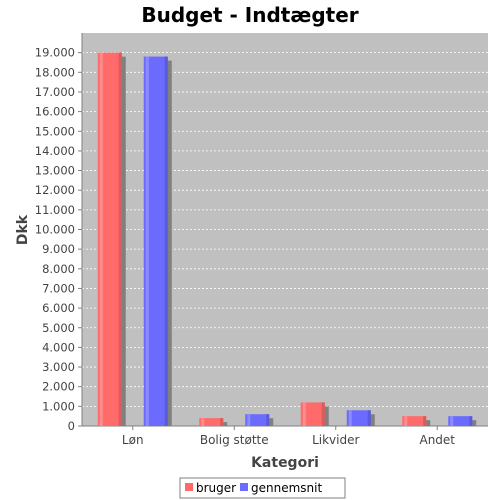 Image resolution: width=500 pixels, height=500 pixels. I want to click on y-tick-label: 6.000, so click(58, 308).